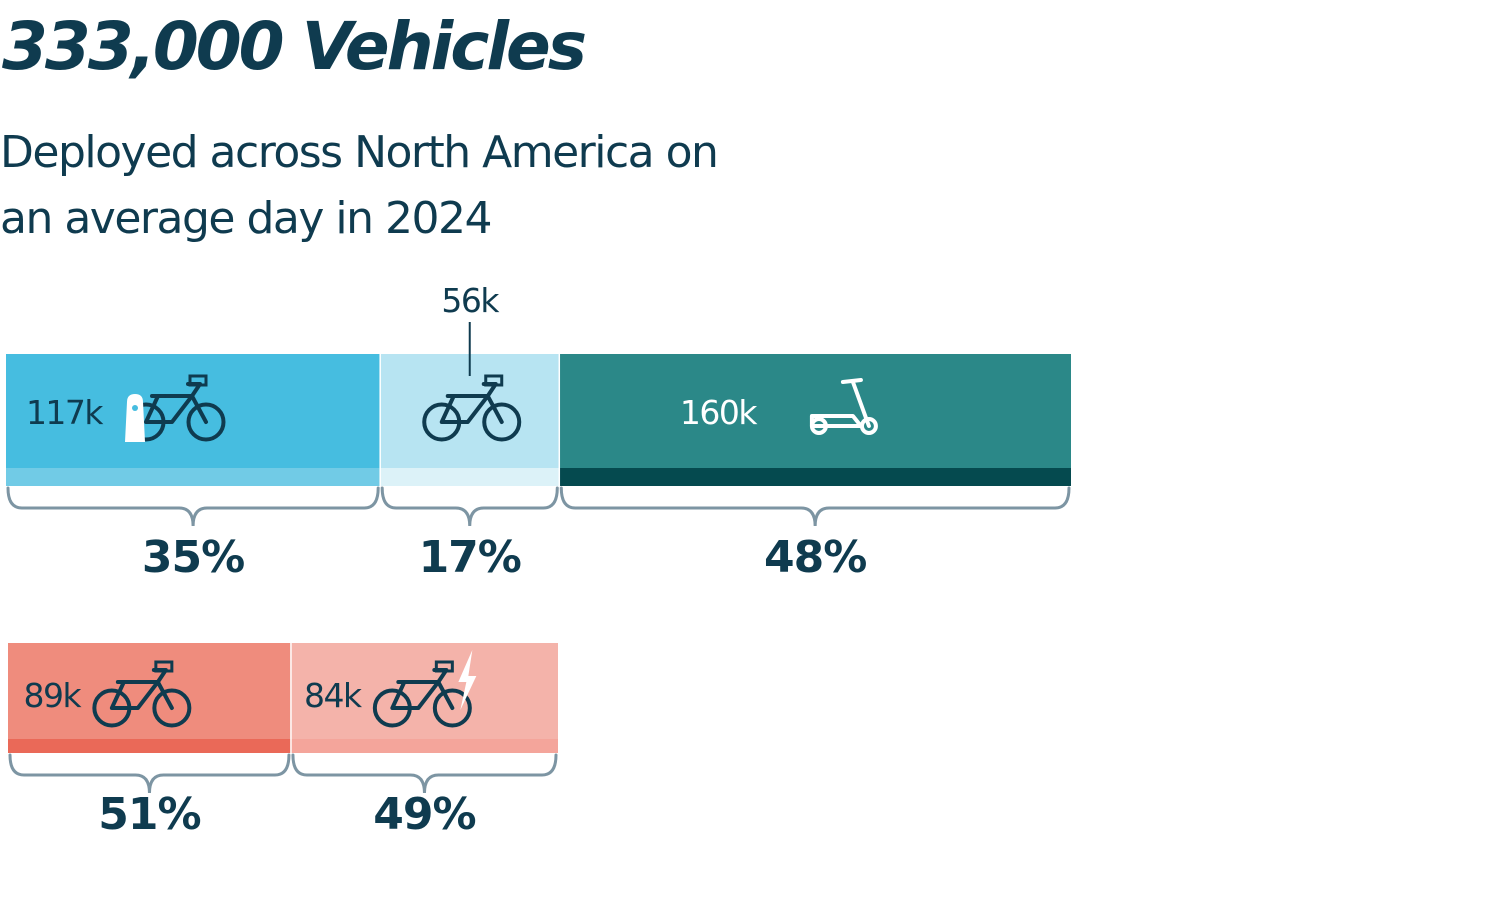 The height and width of the screenshot is (900, 1508). What do you see at coordinates (333, 695) in the screenshot?
I see `value-label-2-2: 84k` at bounding box center [333, 695].